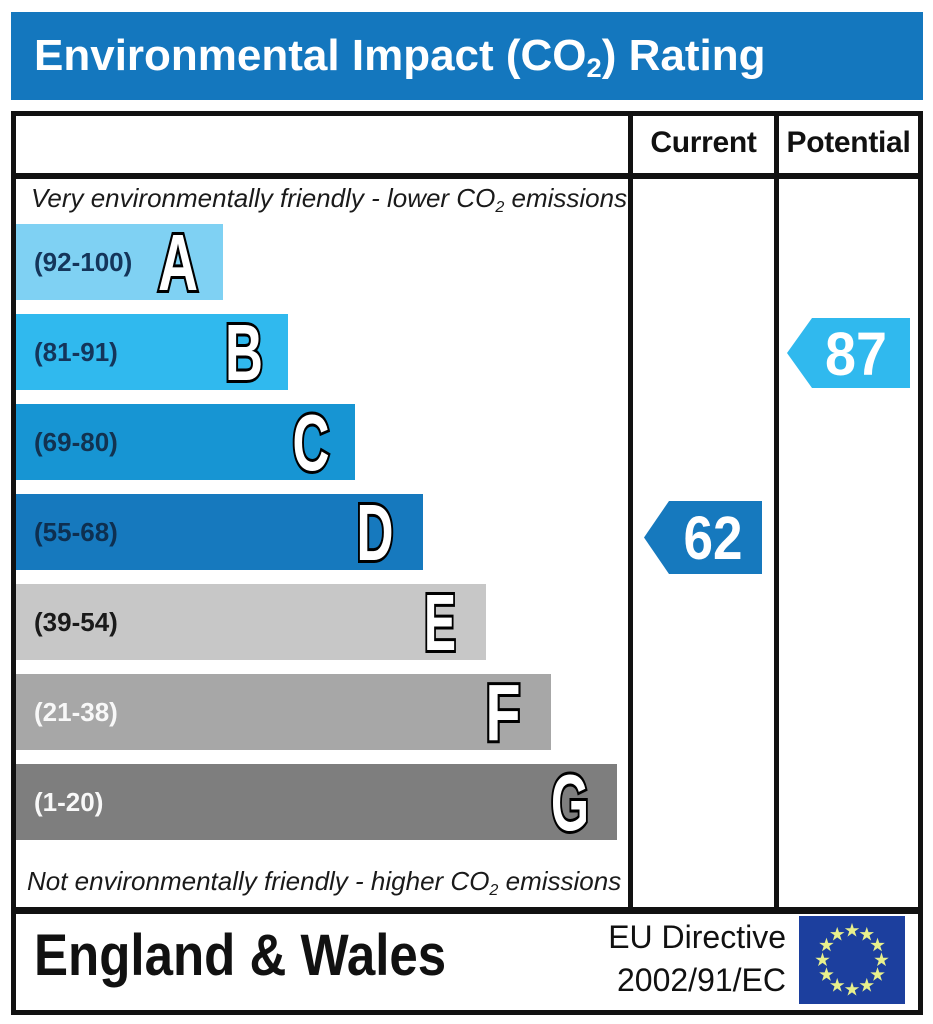  What do you see at coordinates (713, 538) in the screenshot?
I see `svg-text: 62` at bounding box center [713, 538].